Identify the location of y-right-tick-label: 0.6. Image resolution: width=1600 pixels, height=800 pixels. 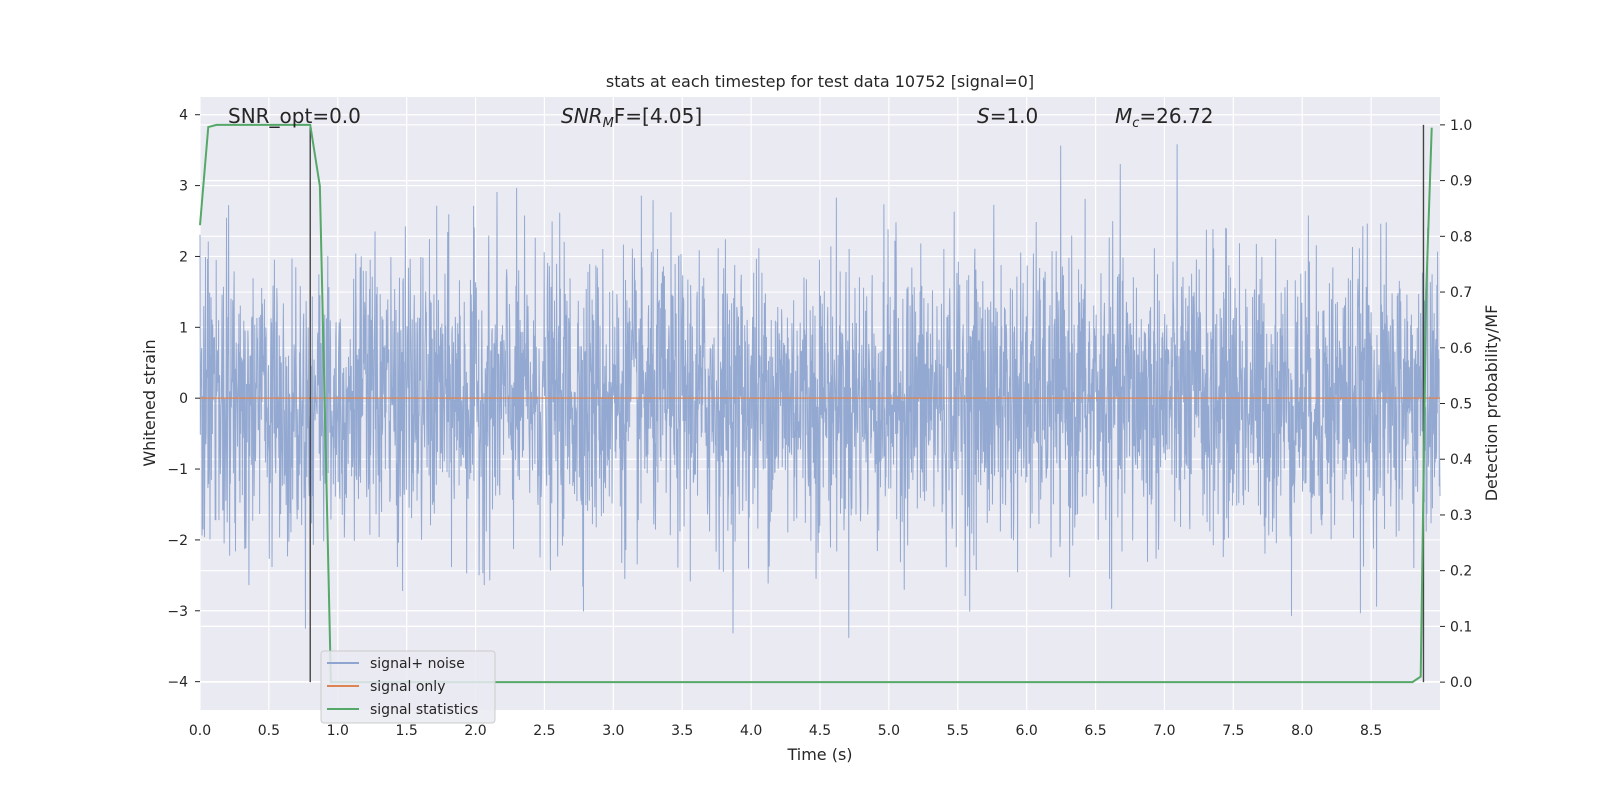
(1461, 349).